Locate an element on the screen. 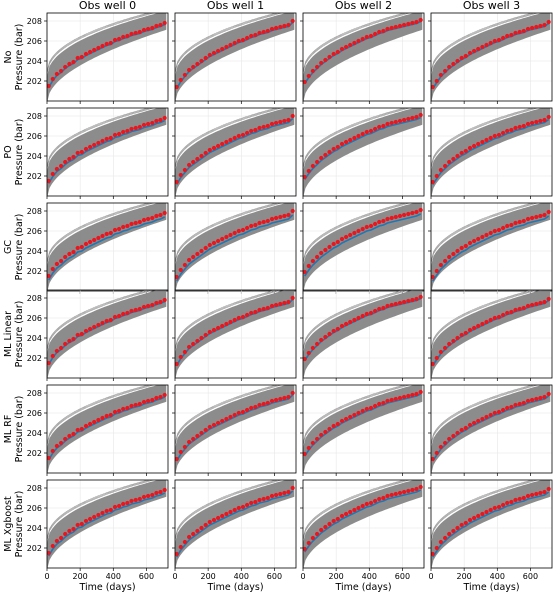 The height and width of the screenshot is (599, 555). panel-r5-c0: 202 204 206 208 0 200 400 600 Time (days) is located at coordinates (98, 536).